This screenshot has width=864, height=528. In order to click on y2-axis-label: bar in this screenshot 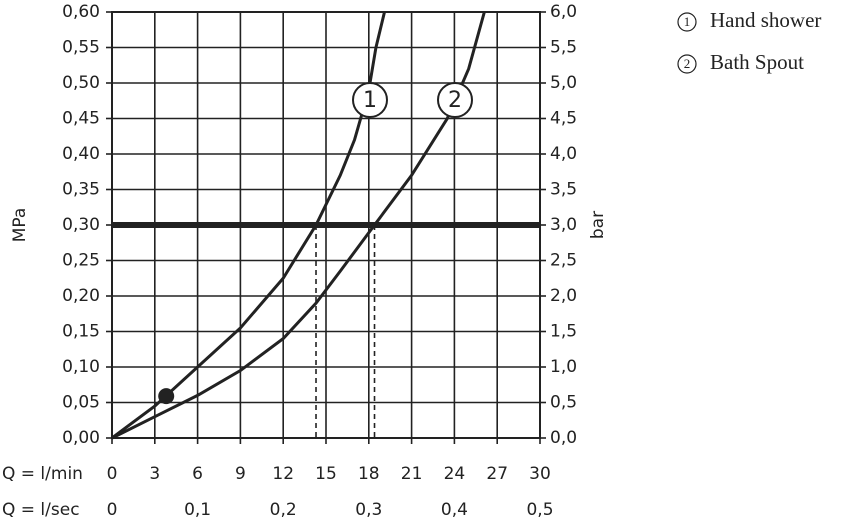, I will do `click(598, 225)`.